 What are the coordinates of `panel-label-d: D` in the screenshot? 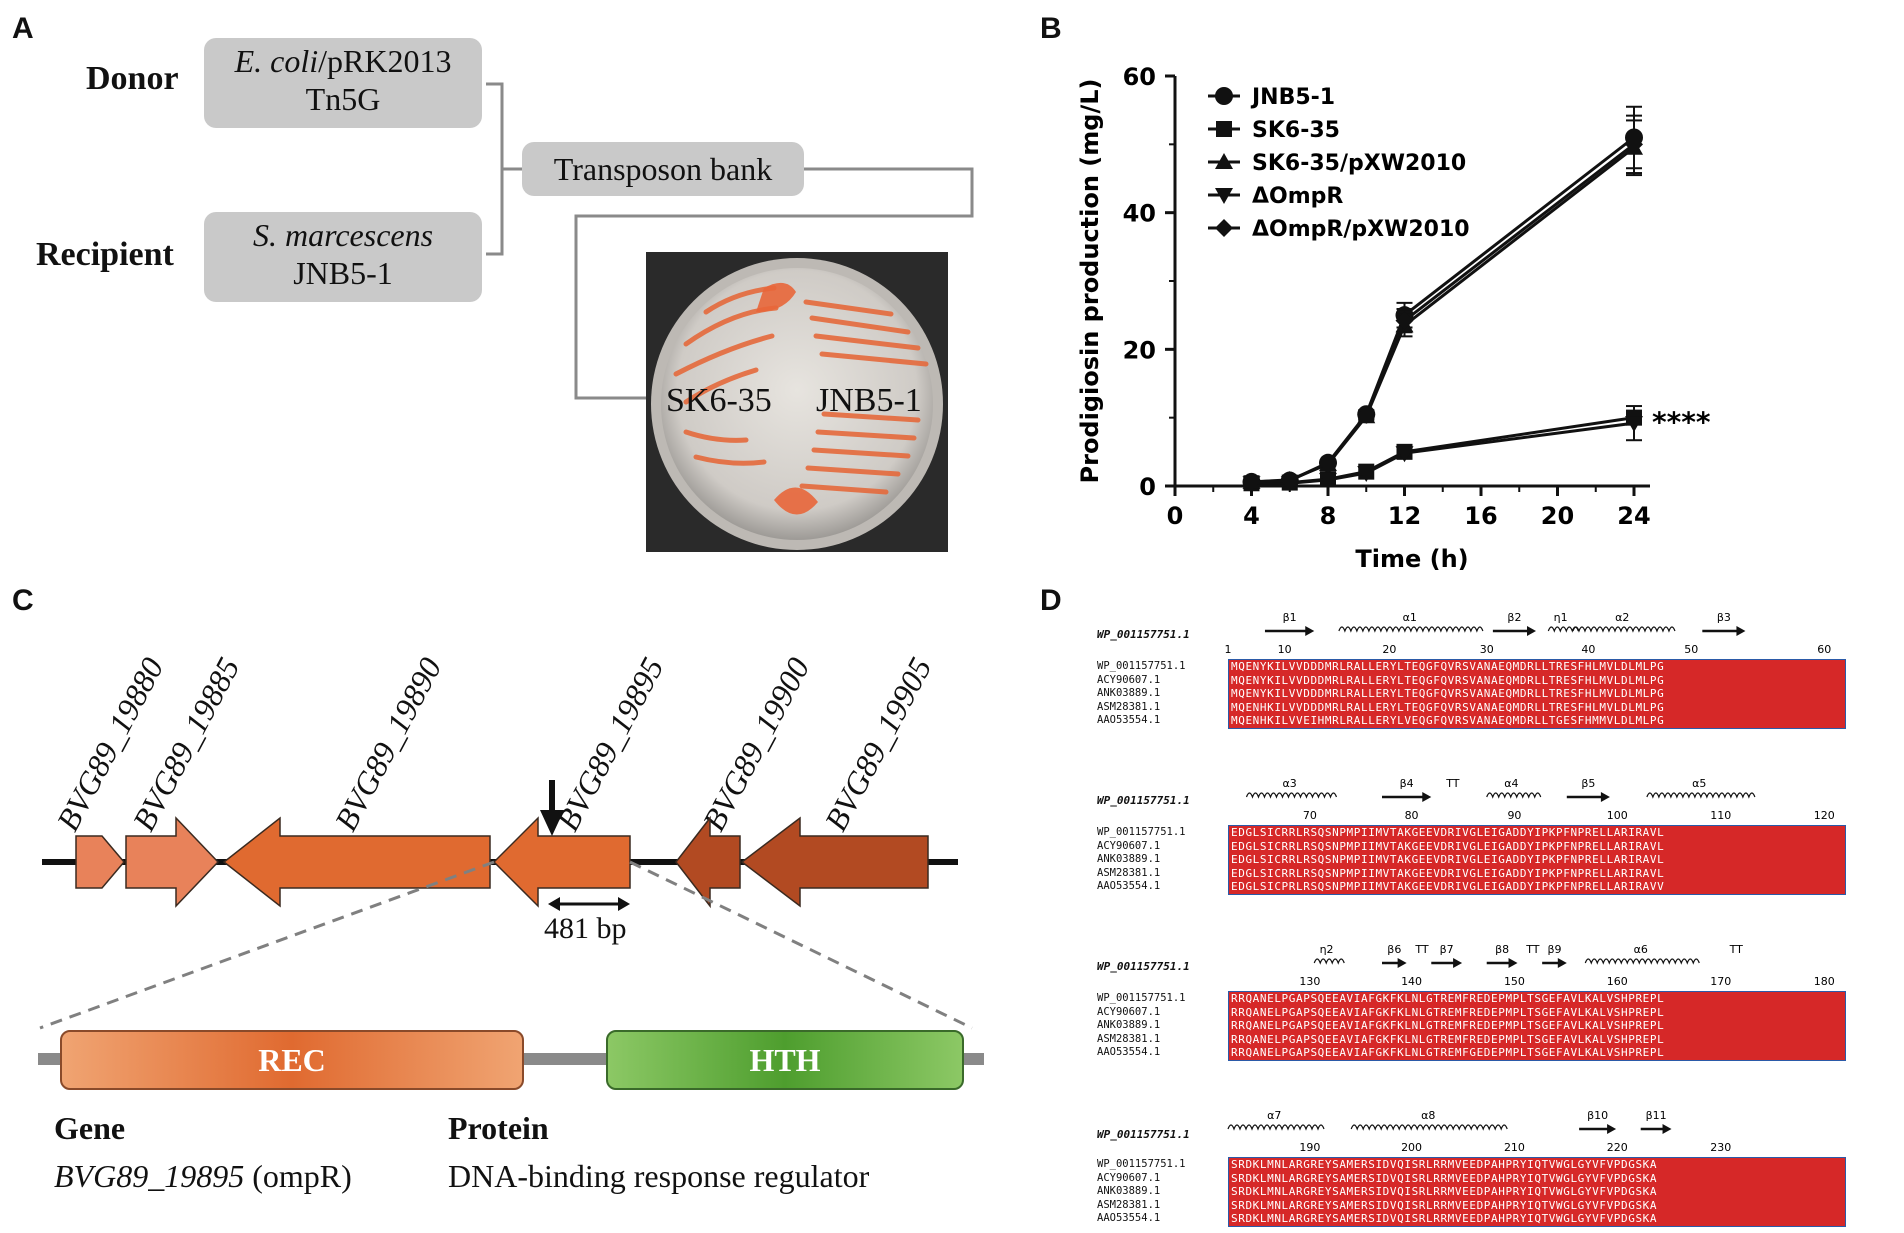 It's located at (1051, 600).